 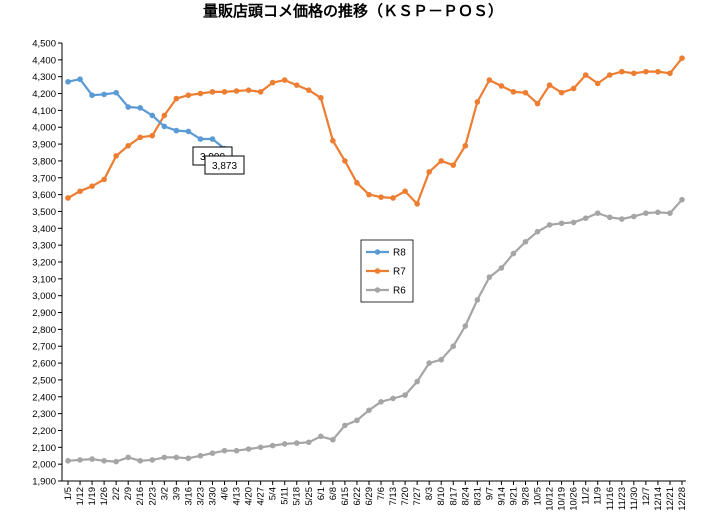 I want to click on x-tick-label: 6/29, so click(x=369, y=496).